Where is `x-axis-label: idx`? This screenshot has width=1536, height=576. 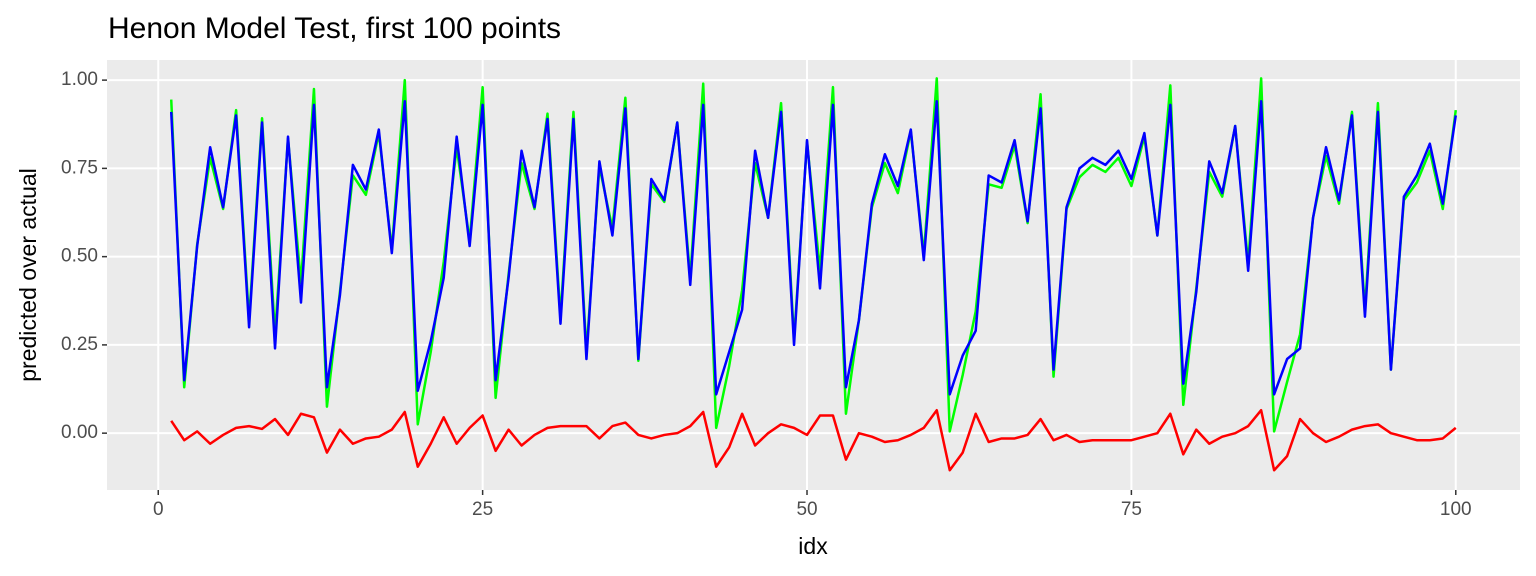 x-axis-label: idx is located at coordinates (813, 546).